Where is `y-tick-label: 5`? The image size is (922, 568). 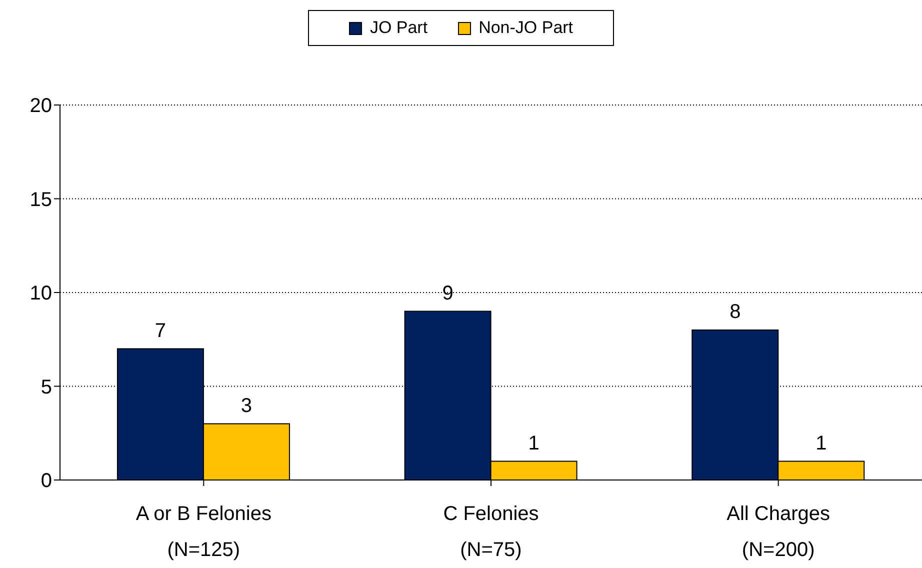 y-tick-label: 5 is located at coordinates (46, 387).